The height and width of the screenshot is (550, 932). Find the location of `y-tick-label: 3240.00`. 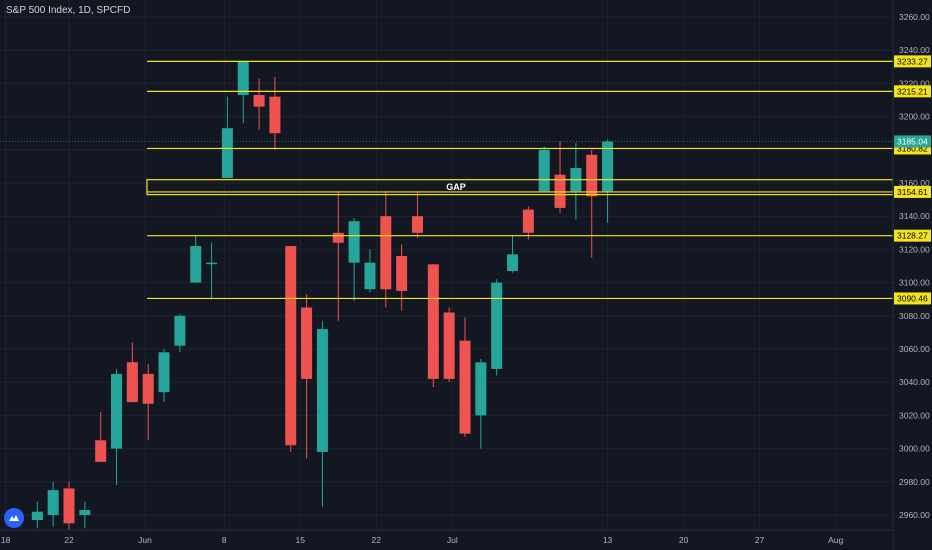

y-tick-label: 3240.00 is located at coordinates (914, 50).